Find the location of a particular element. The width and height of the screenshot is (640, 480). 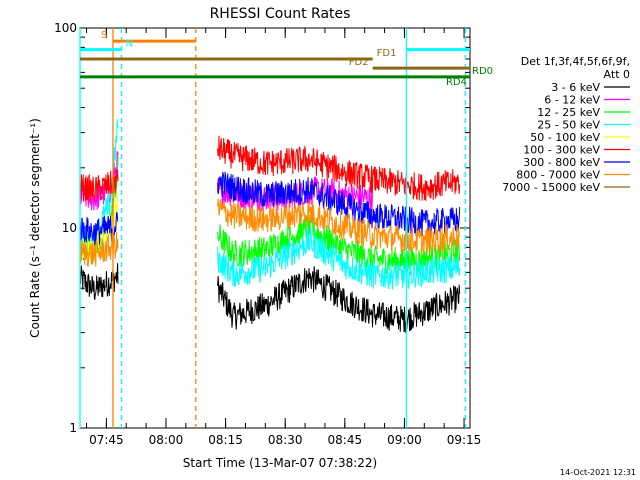

legend-entry-6-label: 300 - 800 keV is located at coordinates (561, 162).